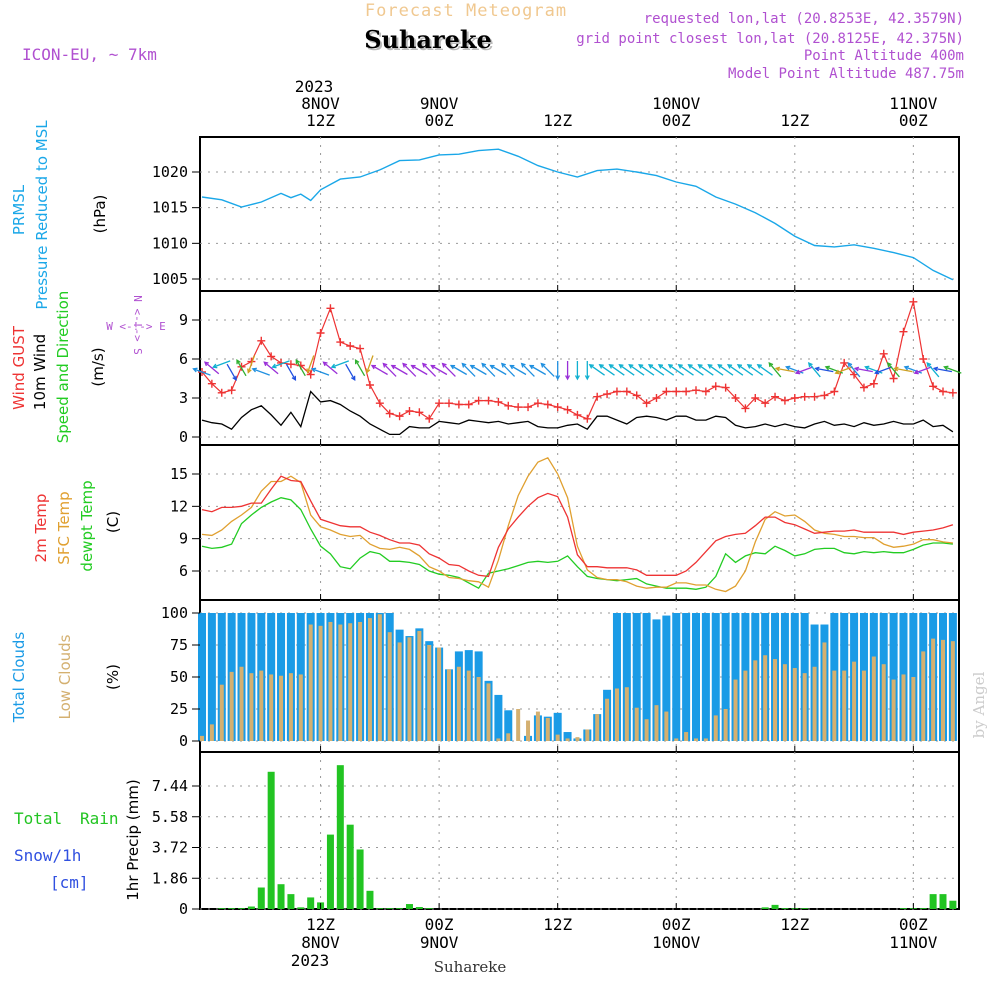 The height and width of the screenshot is (1000, 1000). What do you see at coordinates (676, 924) in the screenshot?
I see `bottom-time-label: 00Z` at bounding box center [676, 924].